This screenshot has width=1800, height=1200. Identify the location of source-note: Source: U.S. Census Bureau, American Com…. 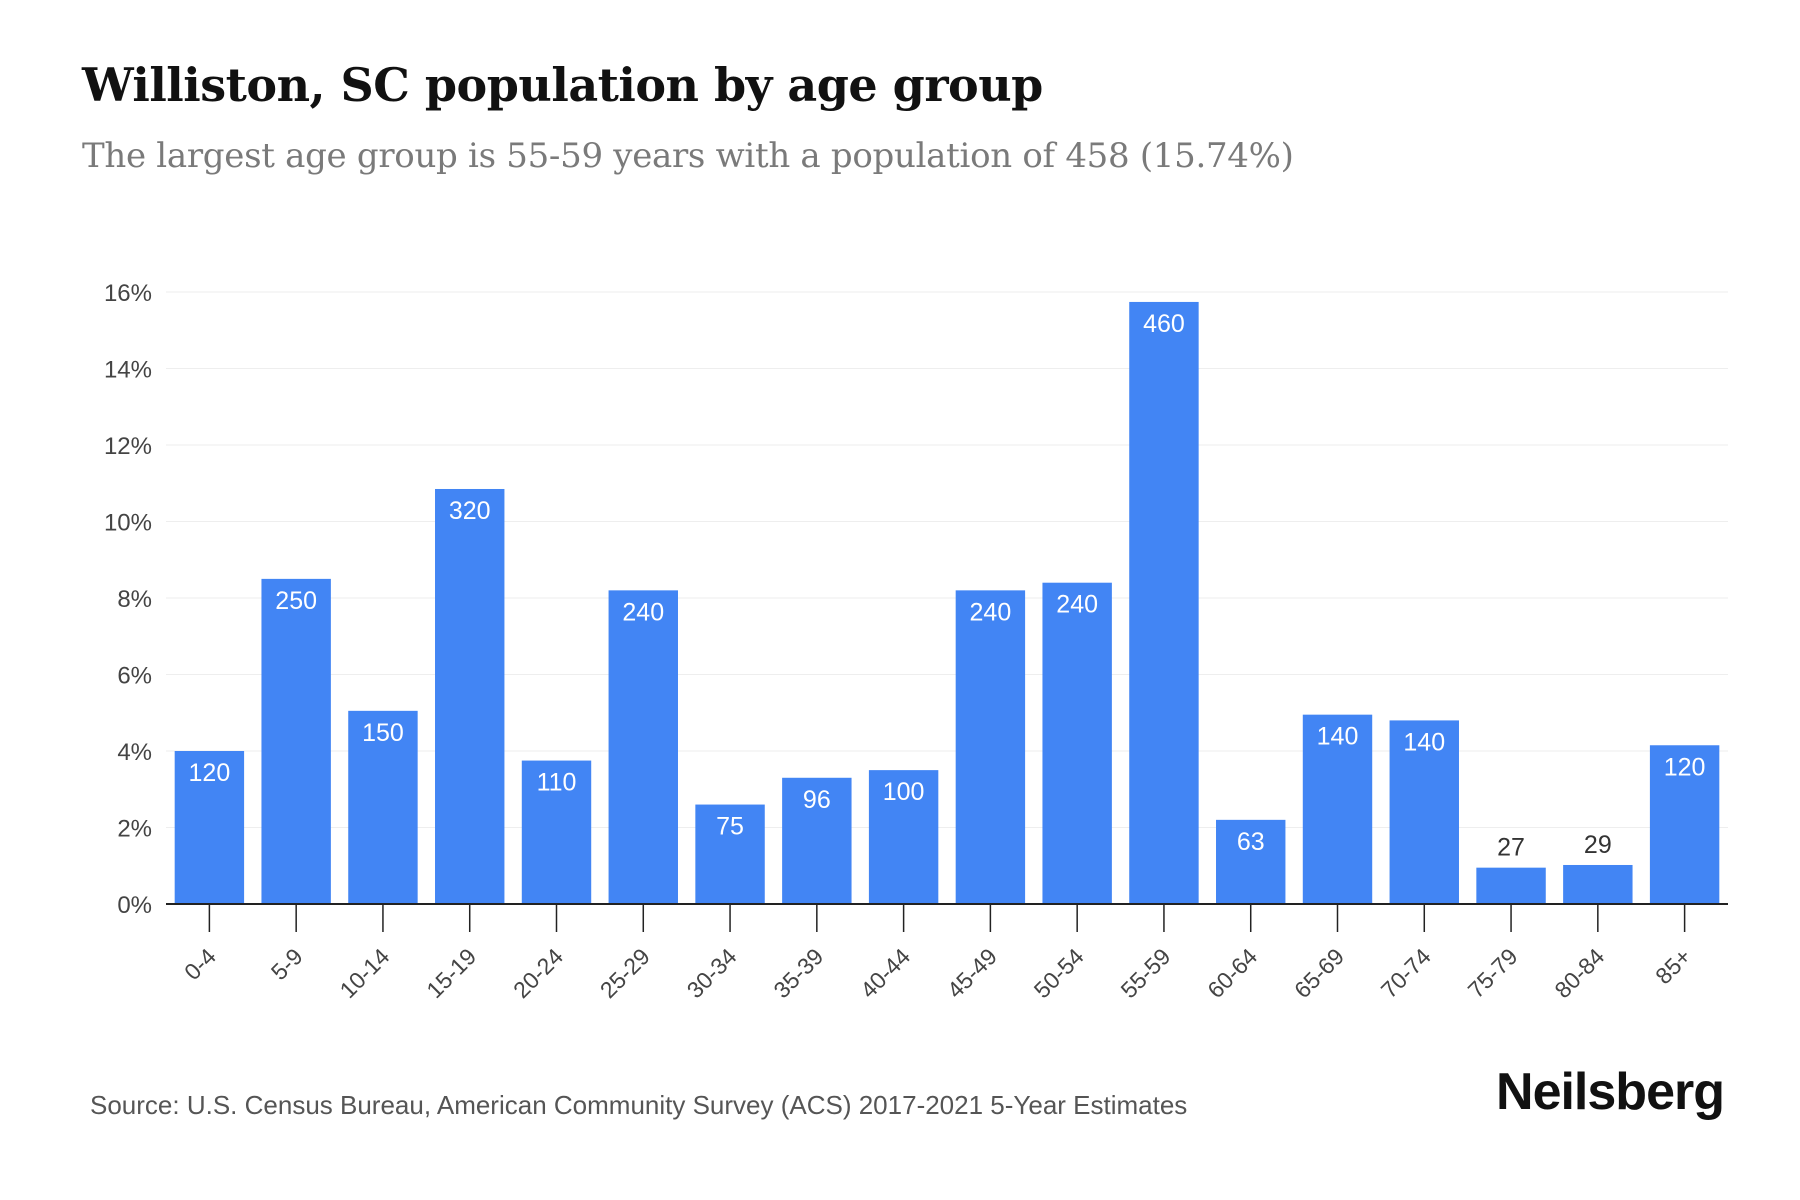
(639, 1105).